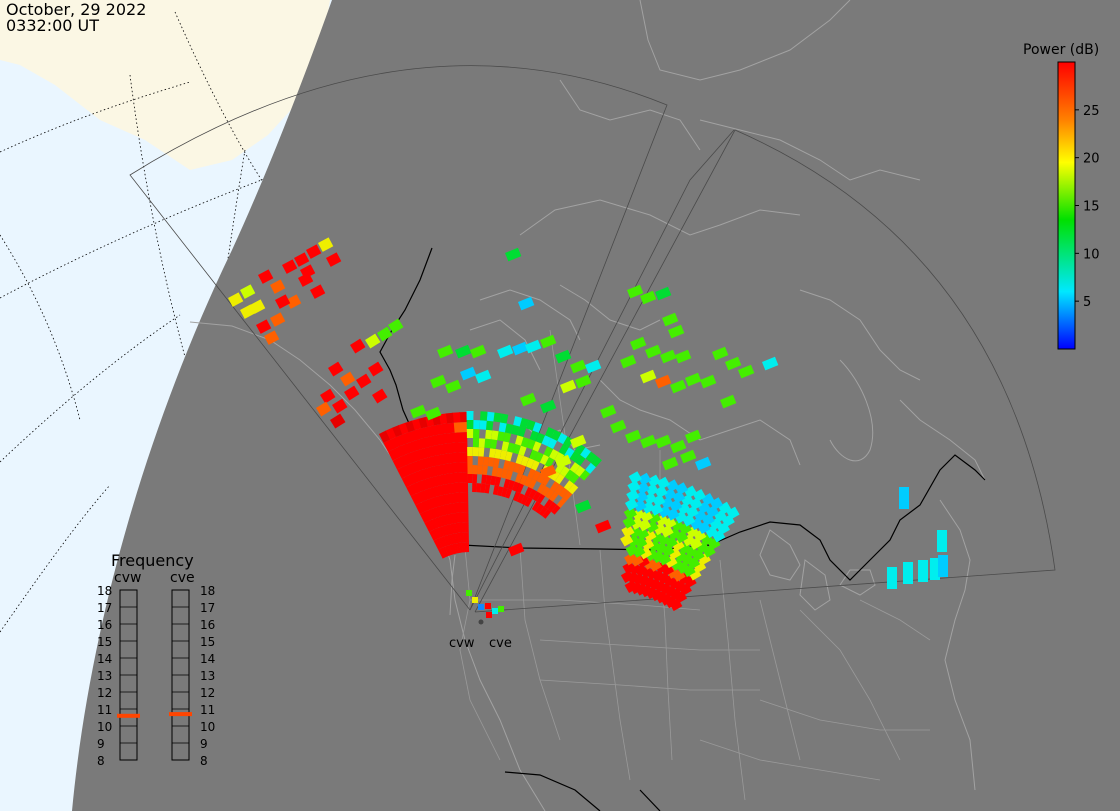  I want to click on timestamp-date: October, 29 2022, so click(76, 9).